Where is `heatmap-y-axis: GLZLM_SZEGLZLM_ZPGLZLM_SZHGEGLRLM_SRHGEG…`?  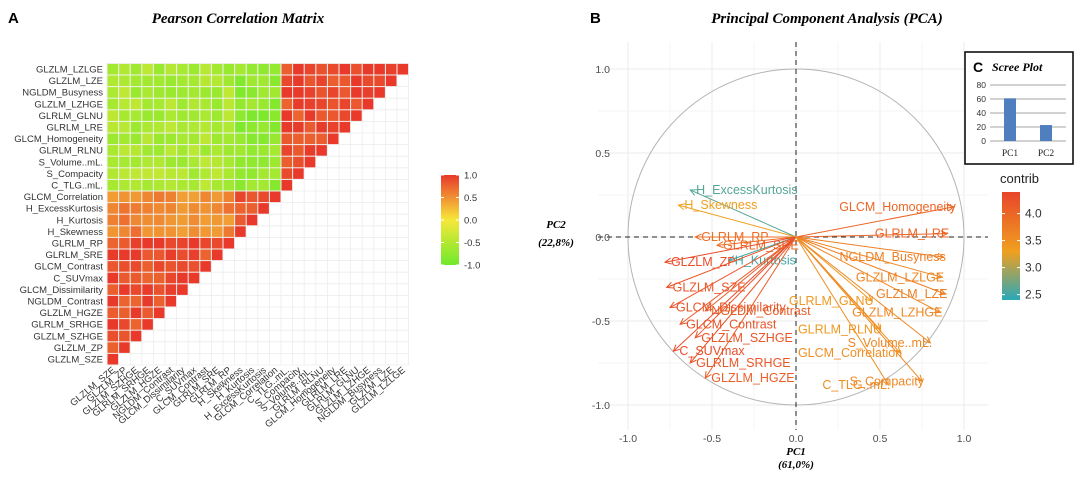 heatmap-y-axis: GLZLM_SZEGLZLM_ZPGLZLM_SZHGEGLRLM_SRHGEG… is located at coordinates (58, 215).